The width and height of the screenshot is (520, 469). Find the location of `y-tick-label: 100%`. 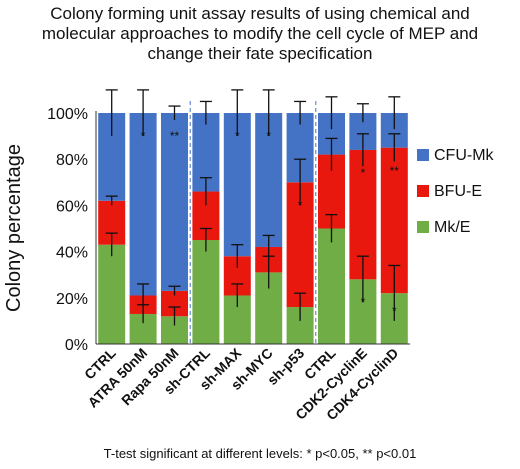

y-tick-label: 100% is located at coordinates (67, 114).